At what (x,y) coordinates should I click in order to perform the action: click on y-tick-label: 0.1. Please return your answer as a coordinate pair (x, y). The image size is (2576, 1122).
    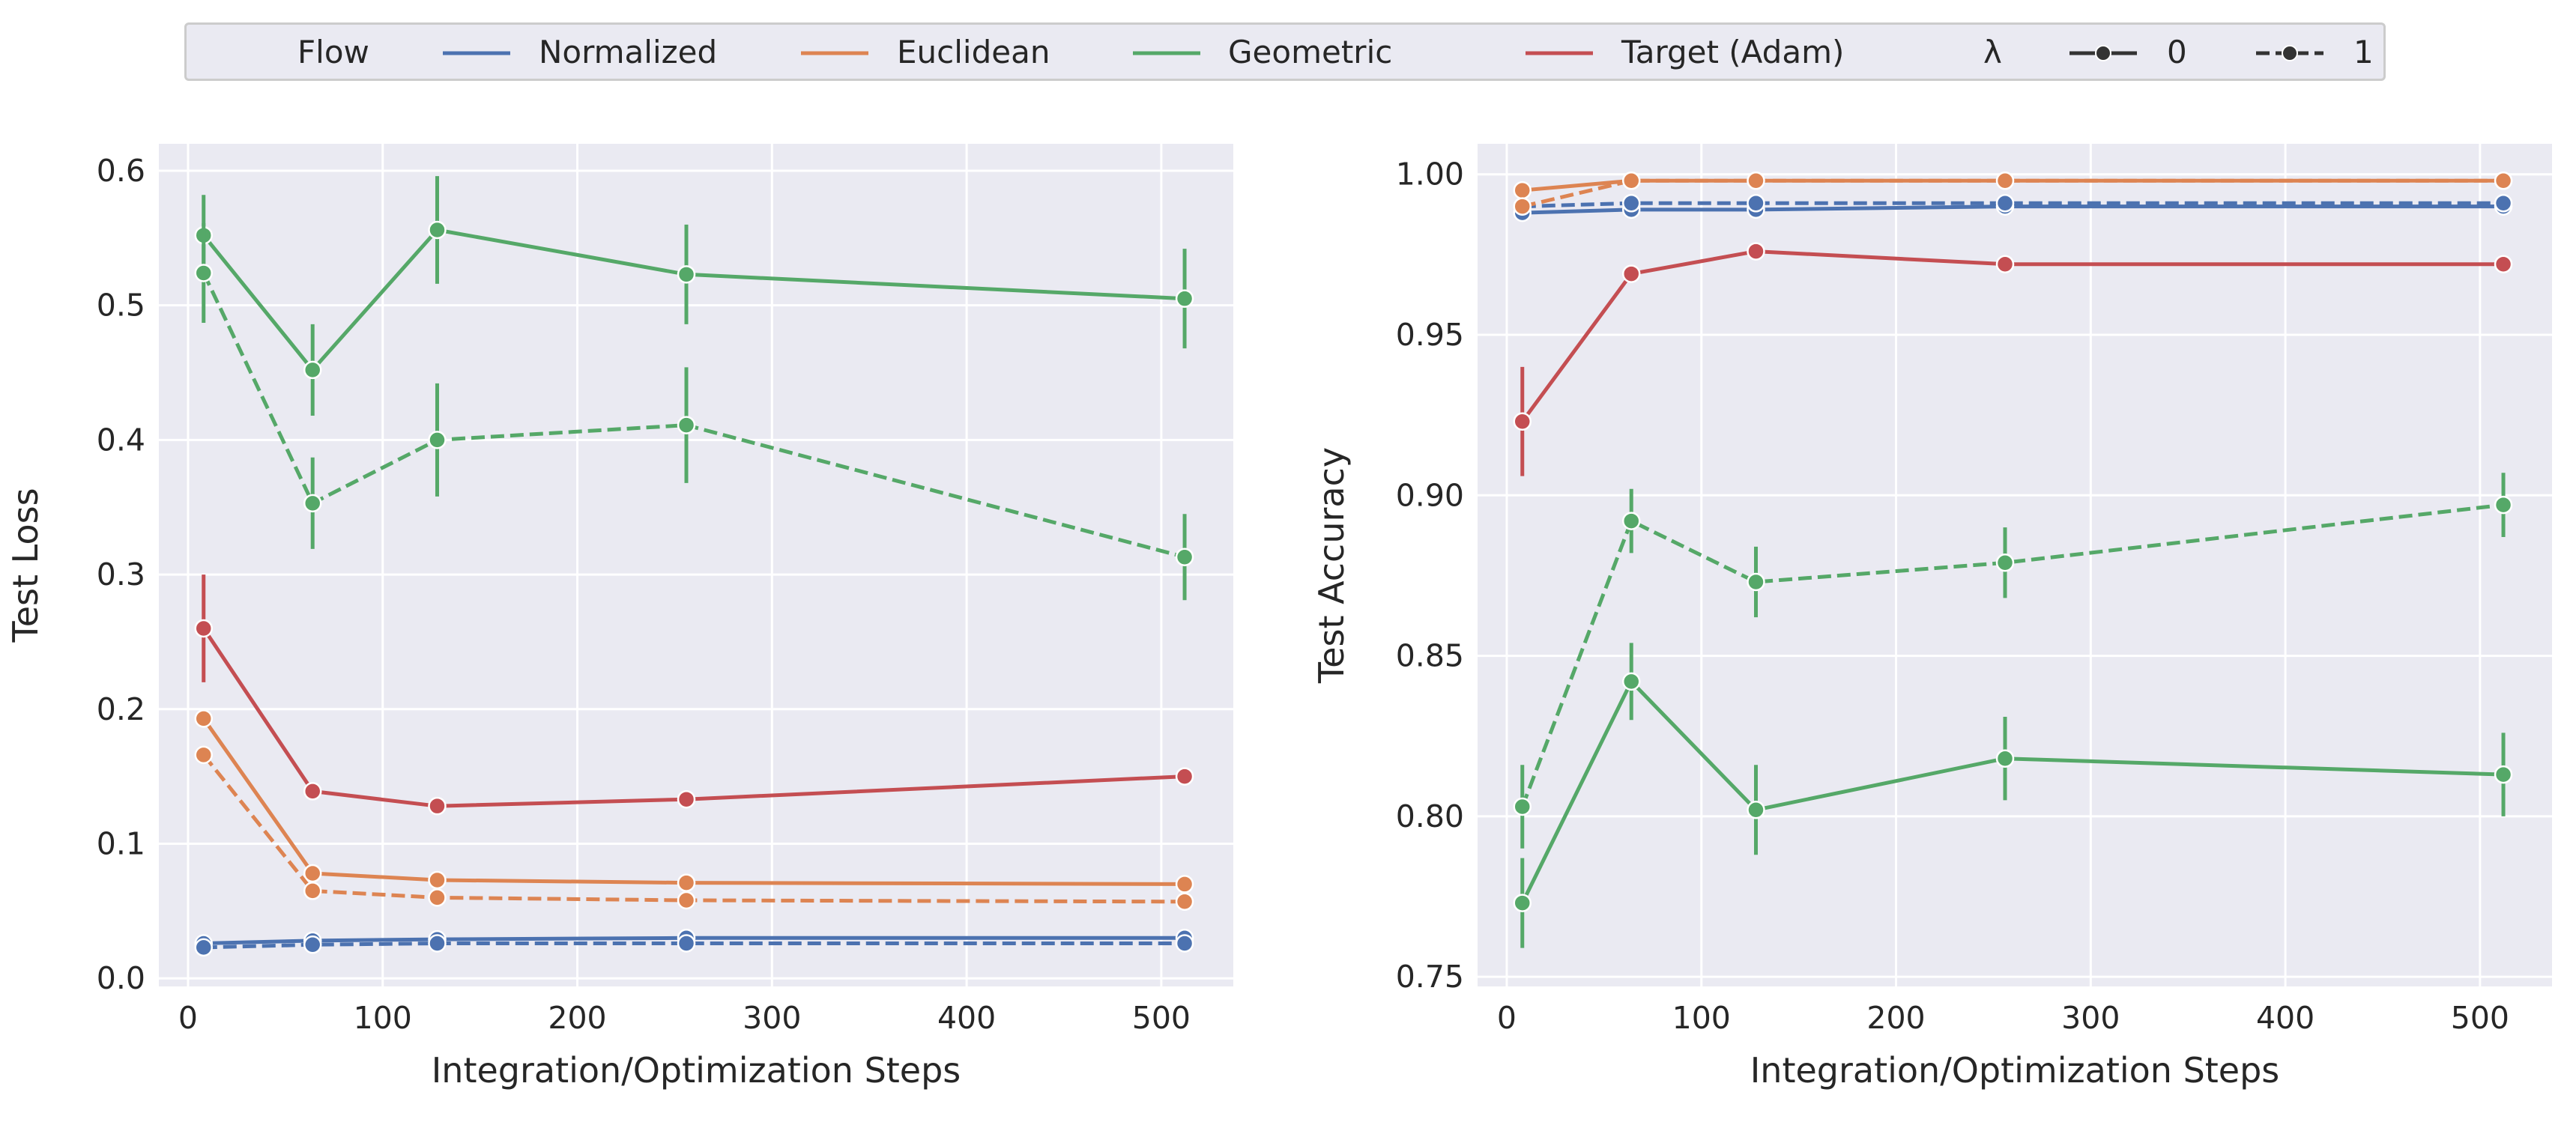
    Looking at the image, I should click on (121, 844).